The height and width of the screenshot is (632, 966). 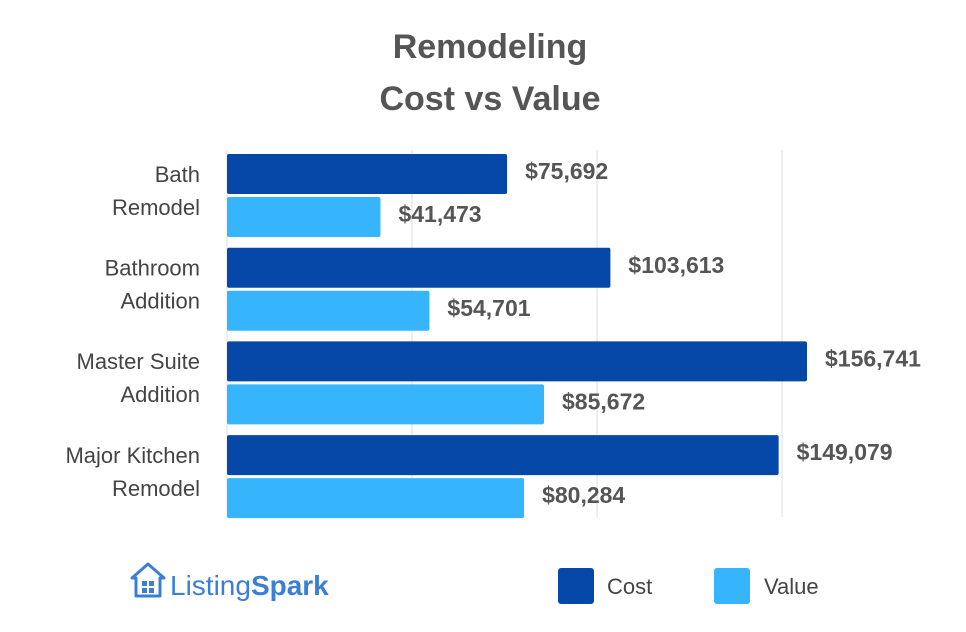 I want to click on legend: Cost Value, so click(x=688, y=586).